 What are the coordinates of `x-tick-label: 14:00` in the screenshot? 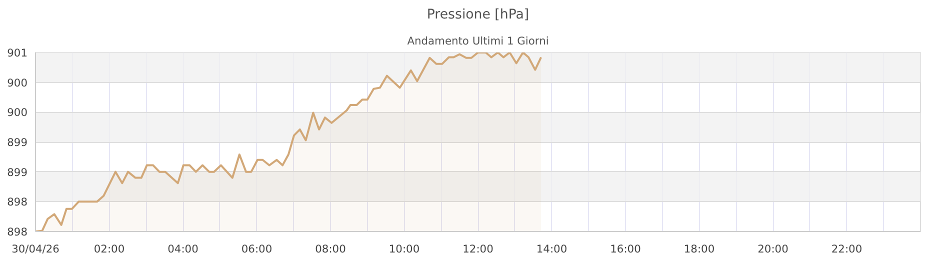 It's located at (552, 249).